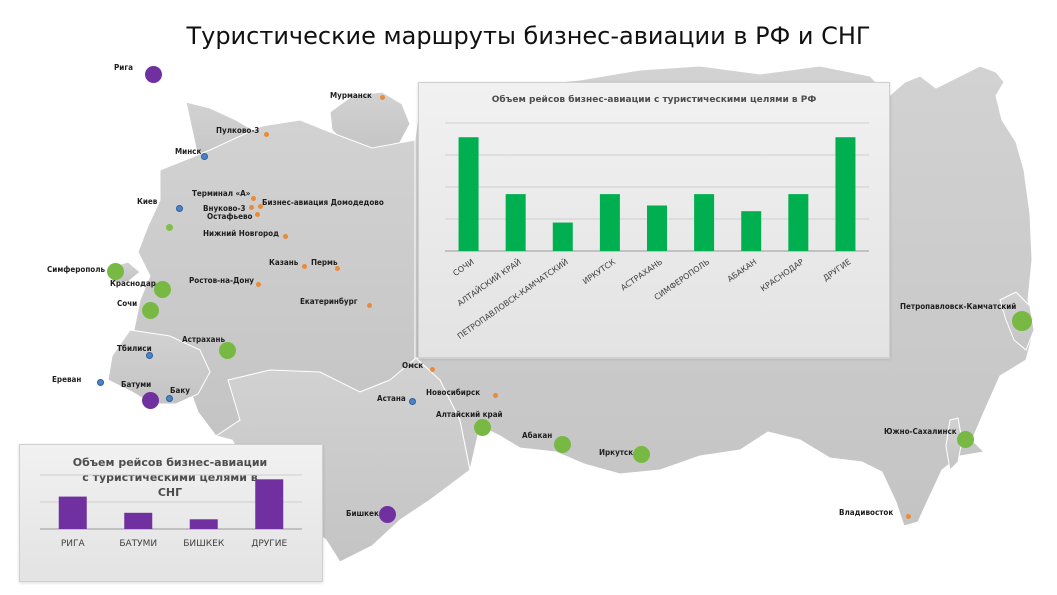  Describe the element at coordinates (641, 454) in the screenshot. I see `dot-irkutsk` at that location.